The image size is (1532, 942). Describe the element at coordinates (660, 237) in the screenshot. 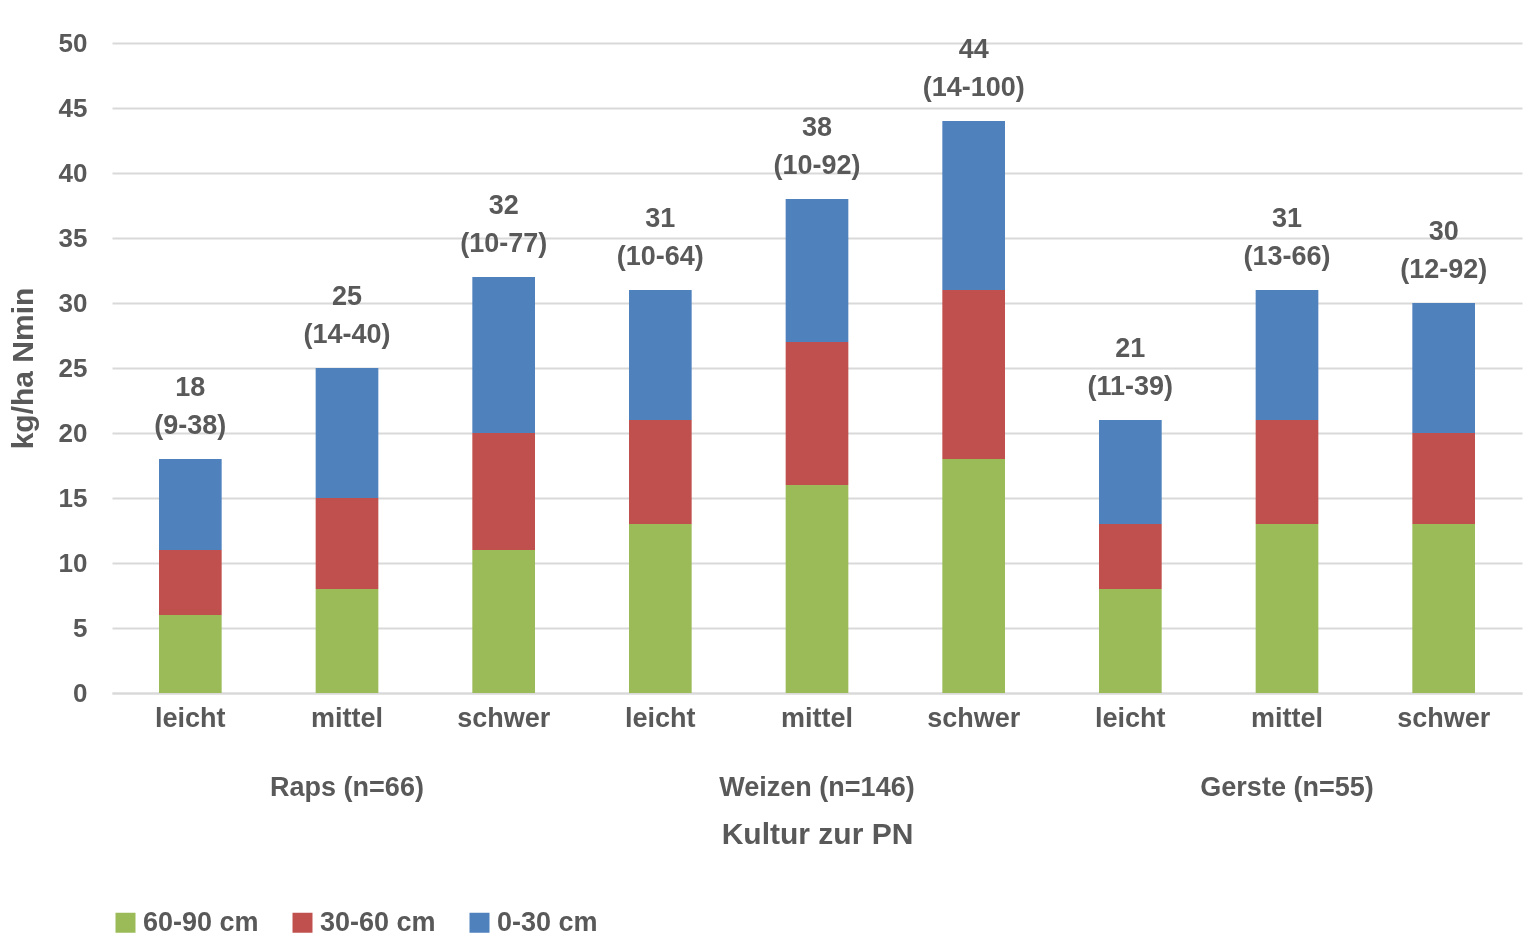

I see `total-label: 31 (10-64)` at that location.